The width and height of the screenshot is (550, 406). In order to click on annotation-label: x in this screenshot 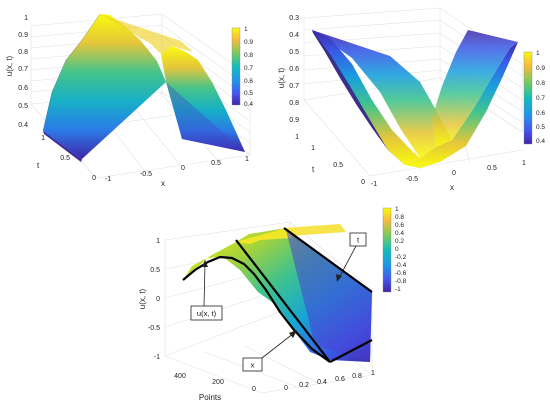, I will do `click(253, 365)`.